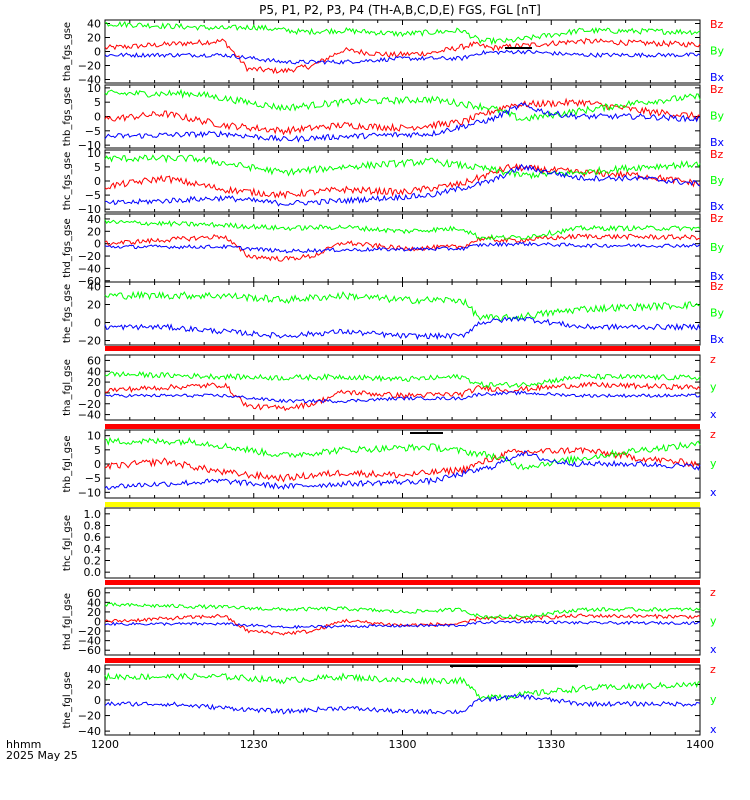 This screenshot has width=750, height=800. I want to click on panel-thb_fgs_gse: 105 0−5−10 thb_fgs_gse Bz By Bx, so click(393, 117).